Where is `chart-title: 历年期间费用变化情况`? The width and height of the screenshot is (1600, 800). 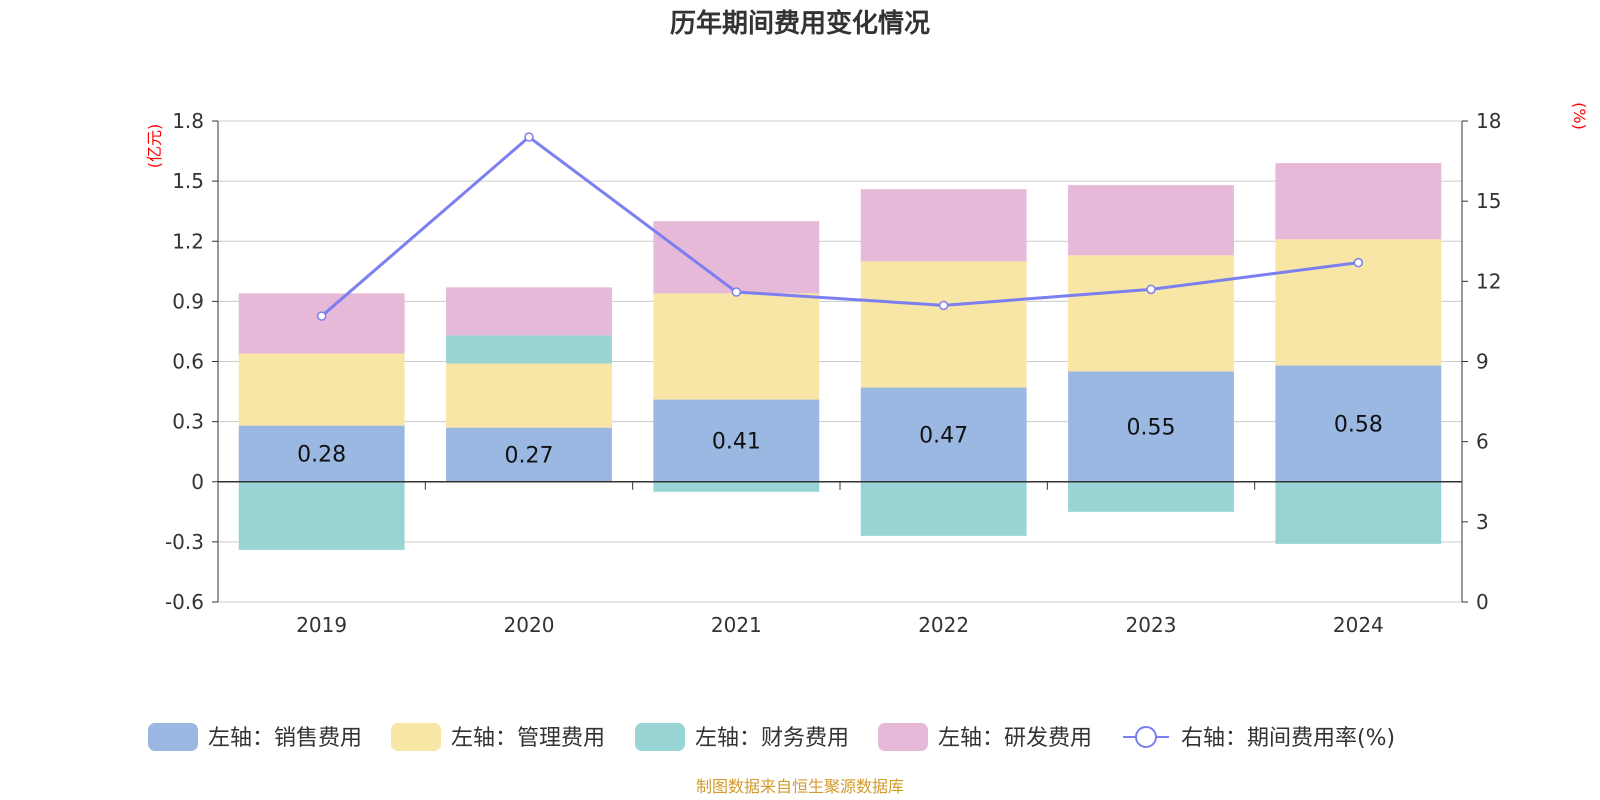
chart-title: 历年期间费用变化情况 is located at coordinates (800, 23).